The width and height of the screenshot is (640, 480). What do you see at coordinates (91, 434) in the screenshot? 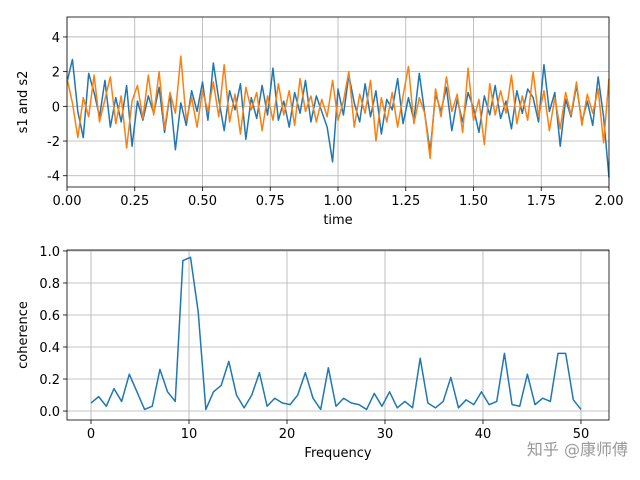
I see `x-tick-label: 0` at bounding box center [91, 434].